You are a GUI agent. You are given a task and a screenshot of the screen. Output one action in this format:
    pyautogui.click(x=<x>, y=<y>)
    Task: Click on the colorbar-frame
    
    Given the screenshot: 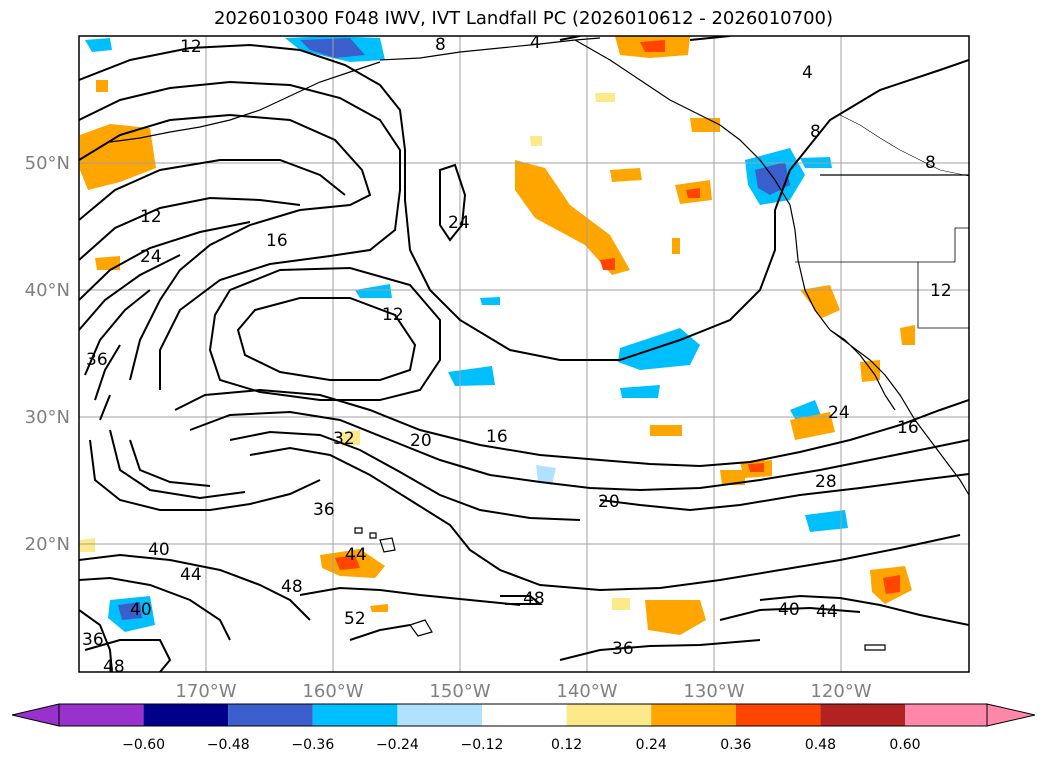 What is the action you would take?
    pyautogui.click(x=523, y=715)
    